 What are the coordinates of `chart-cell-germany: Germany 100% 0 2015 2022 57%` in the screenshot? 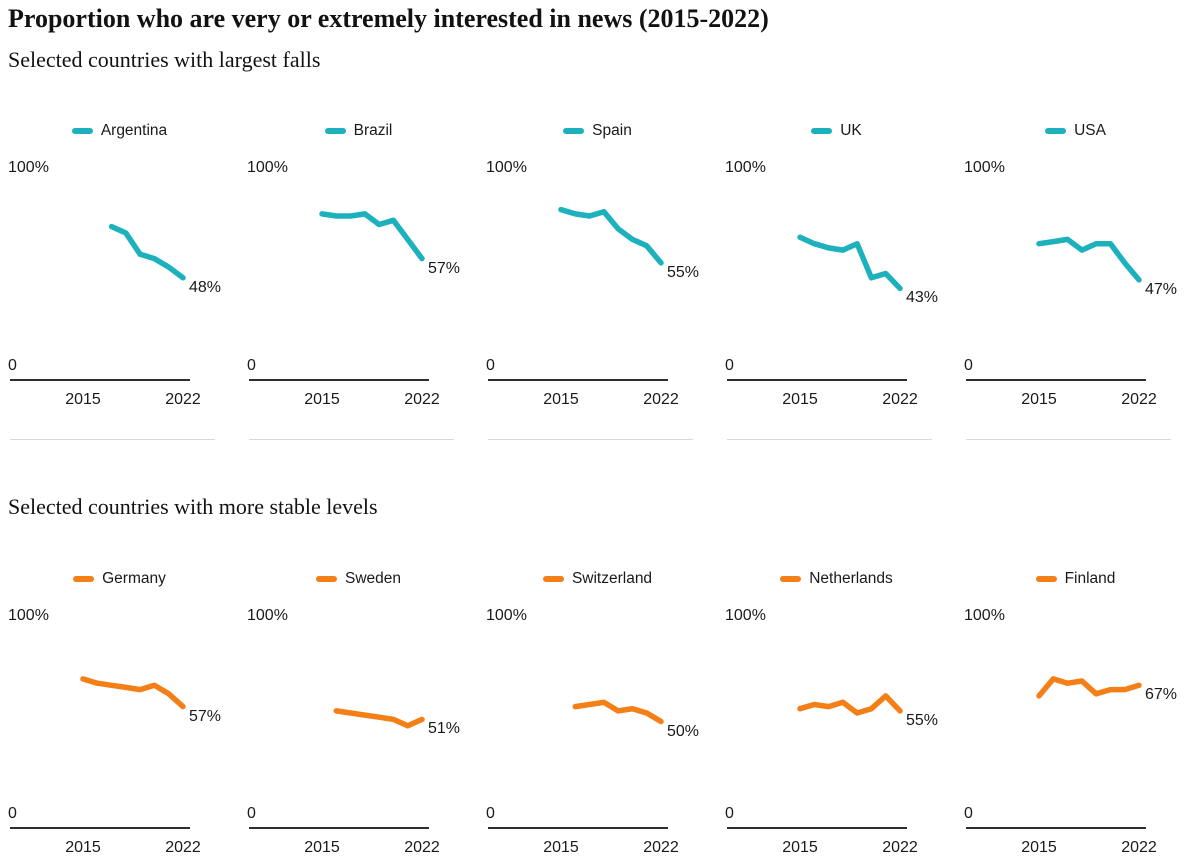 It's located at (119, 708).